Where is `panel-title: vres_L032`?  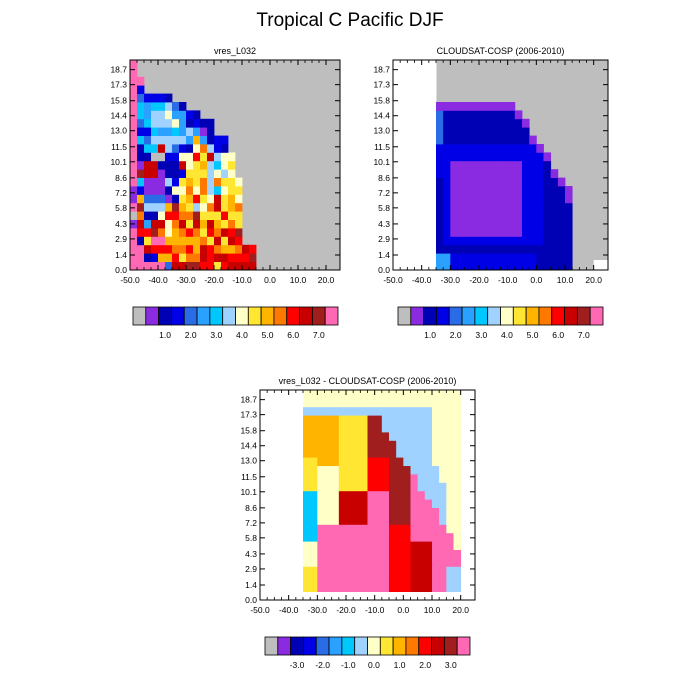 panel-title: vres_L032 is located at coordinates (235, 51).